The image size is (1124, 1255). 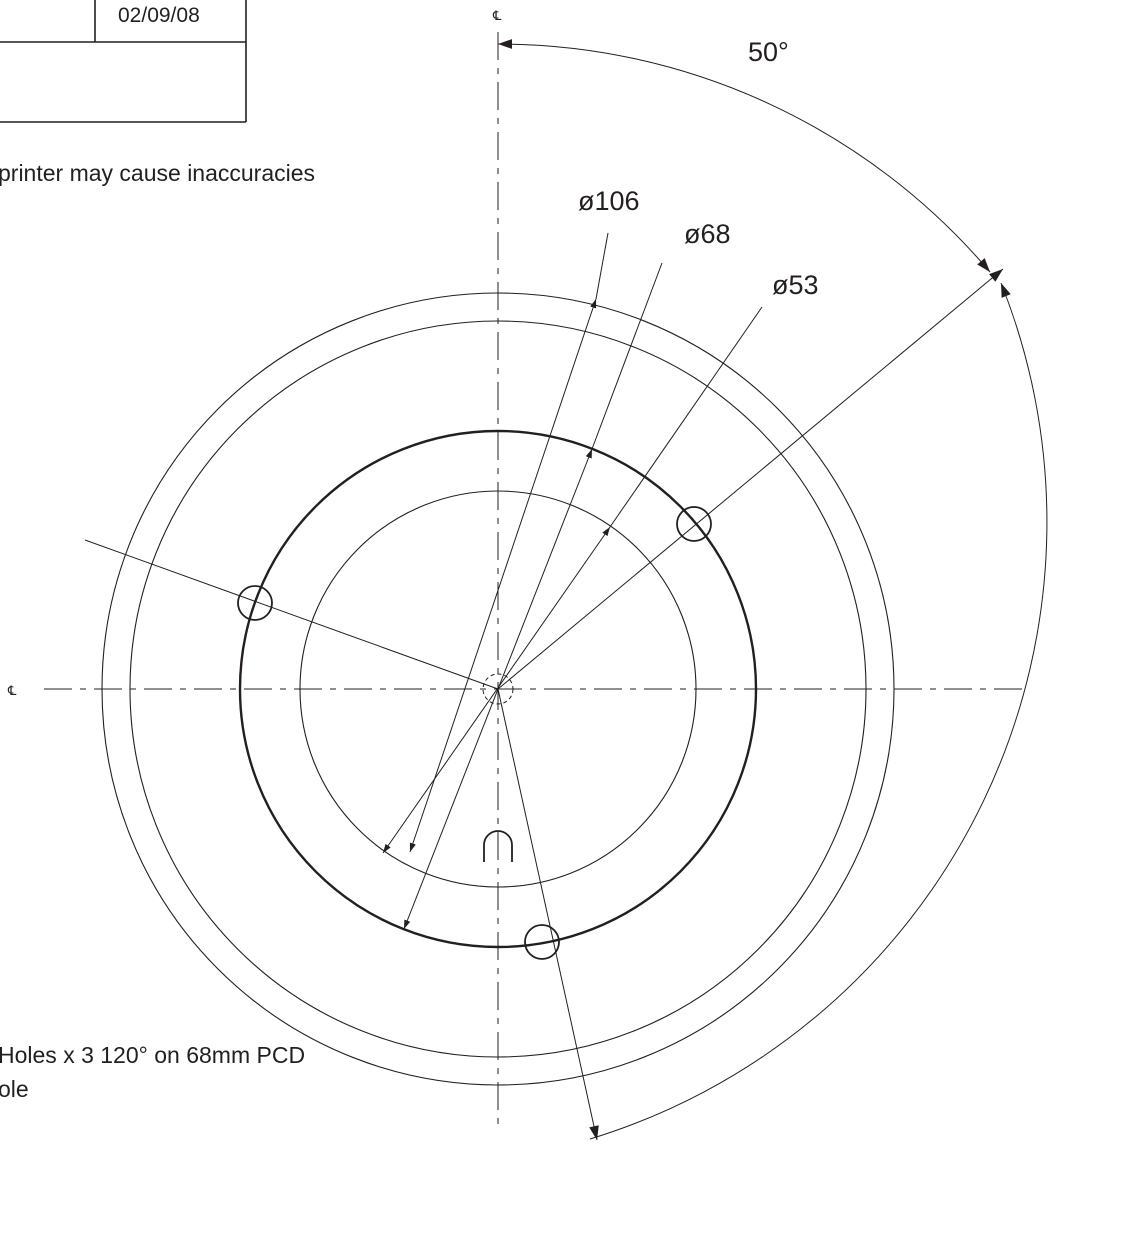 I want to click on title-block: 02/09/08, so click(x=123, y=61).